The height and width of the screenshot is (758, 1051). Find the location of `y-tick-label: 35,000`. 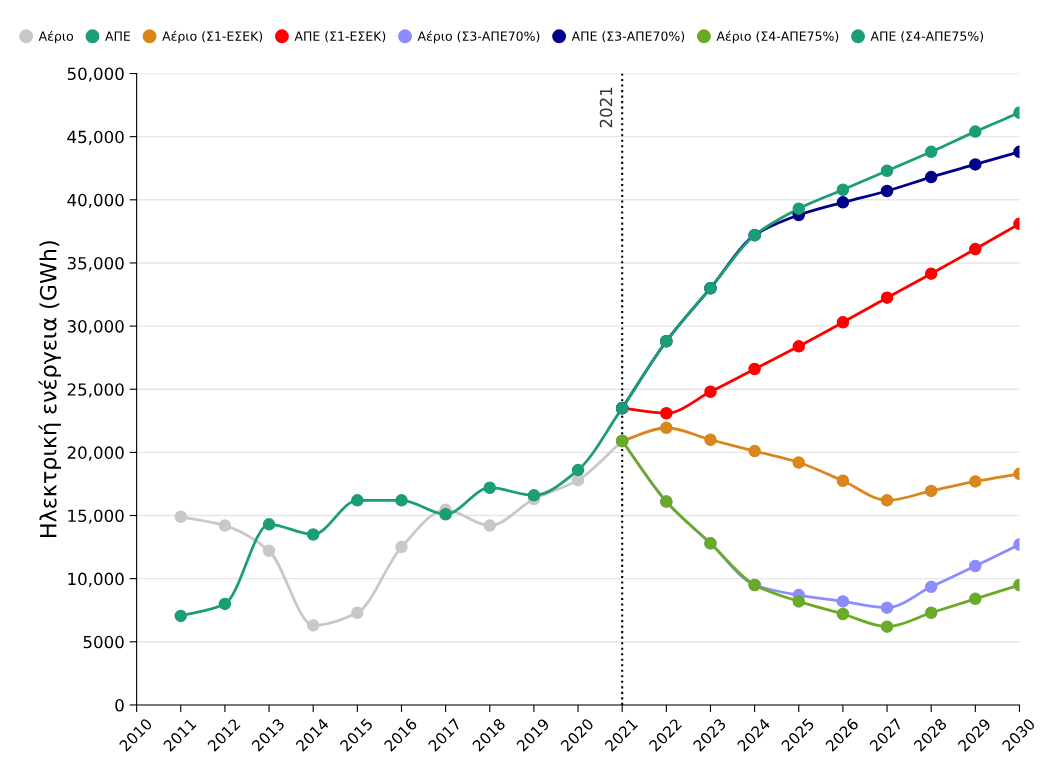

y-tick-label: 35,000 is located at coordinates (95, 264).